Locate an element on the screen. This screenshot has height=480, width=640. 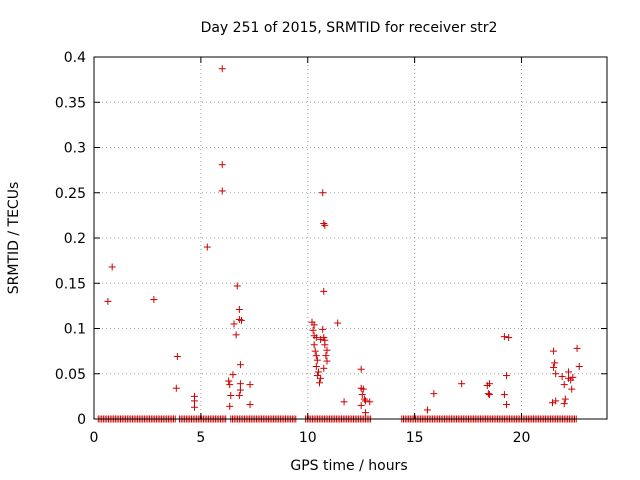
x-axis-label: GPS time / hours is located at coordinates (348, 466).